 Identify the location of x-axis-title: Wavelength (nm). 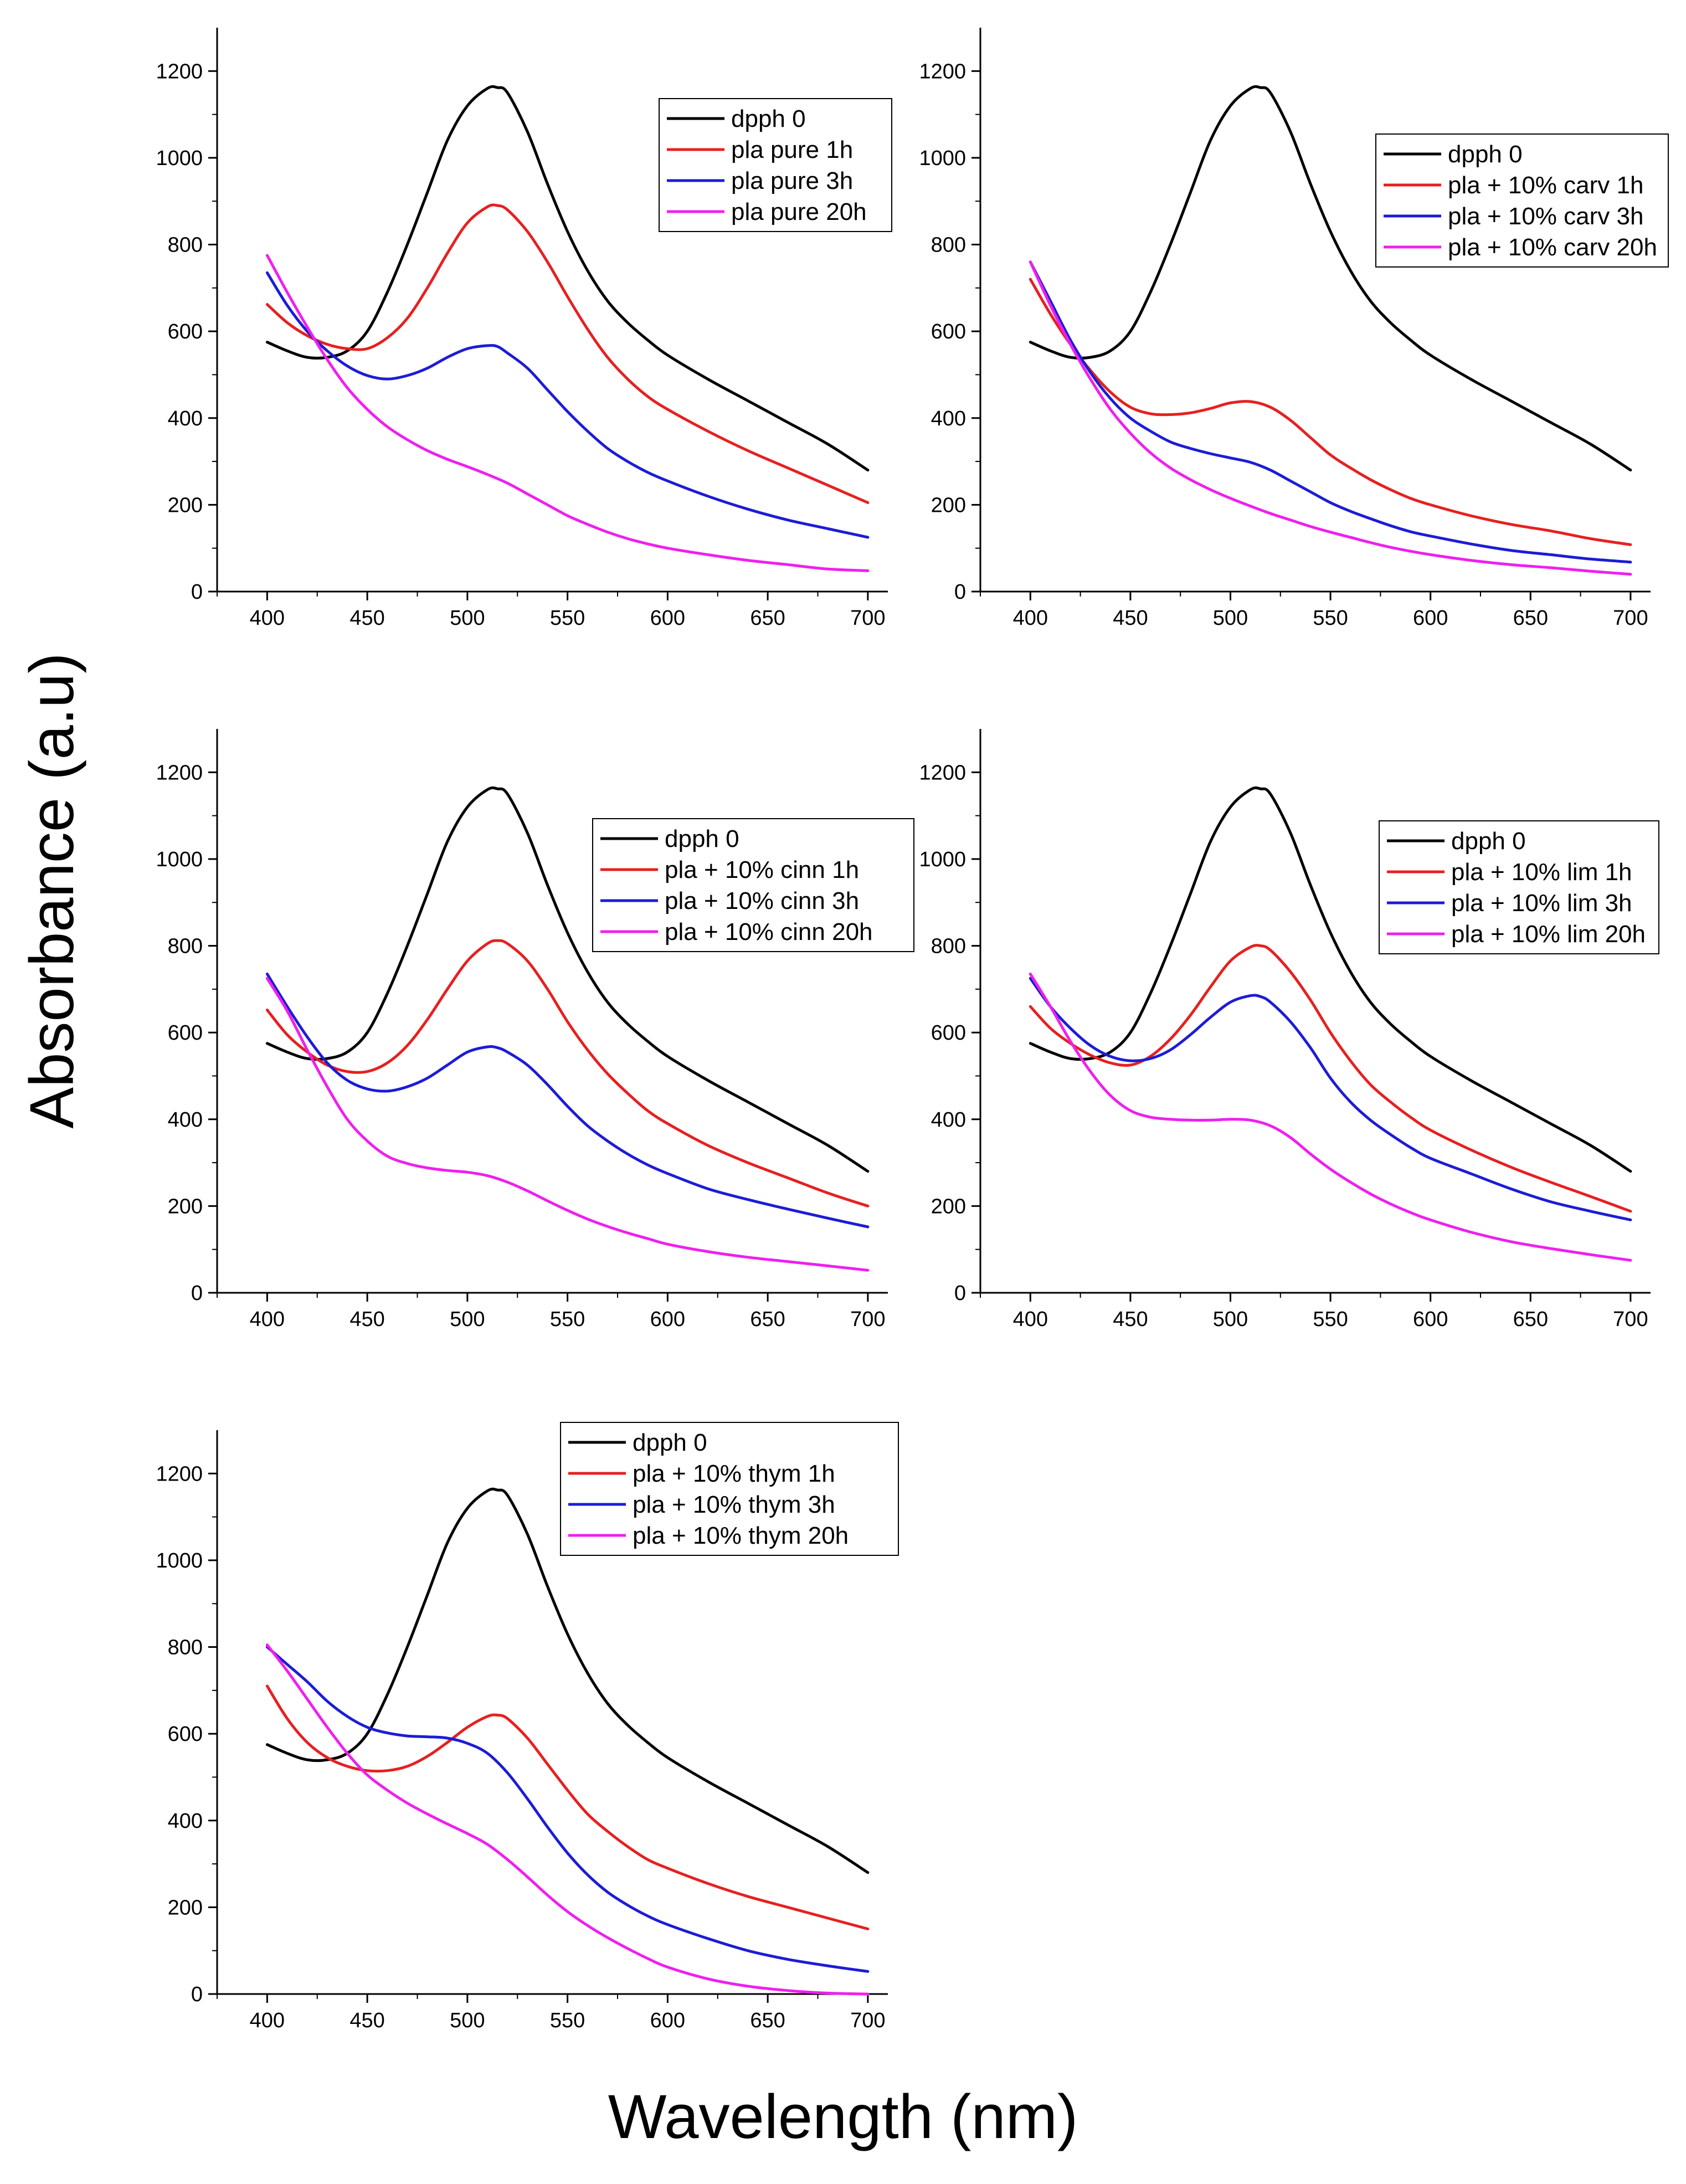
(843, 2116).